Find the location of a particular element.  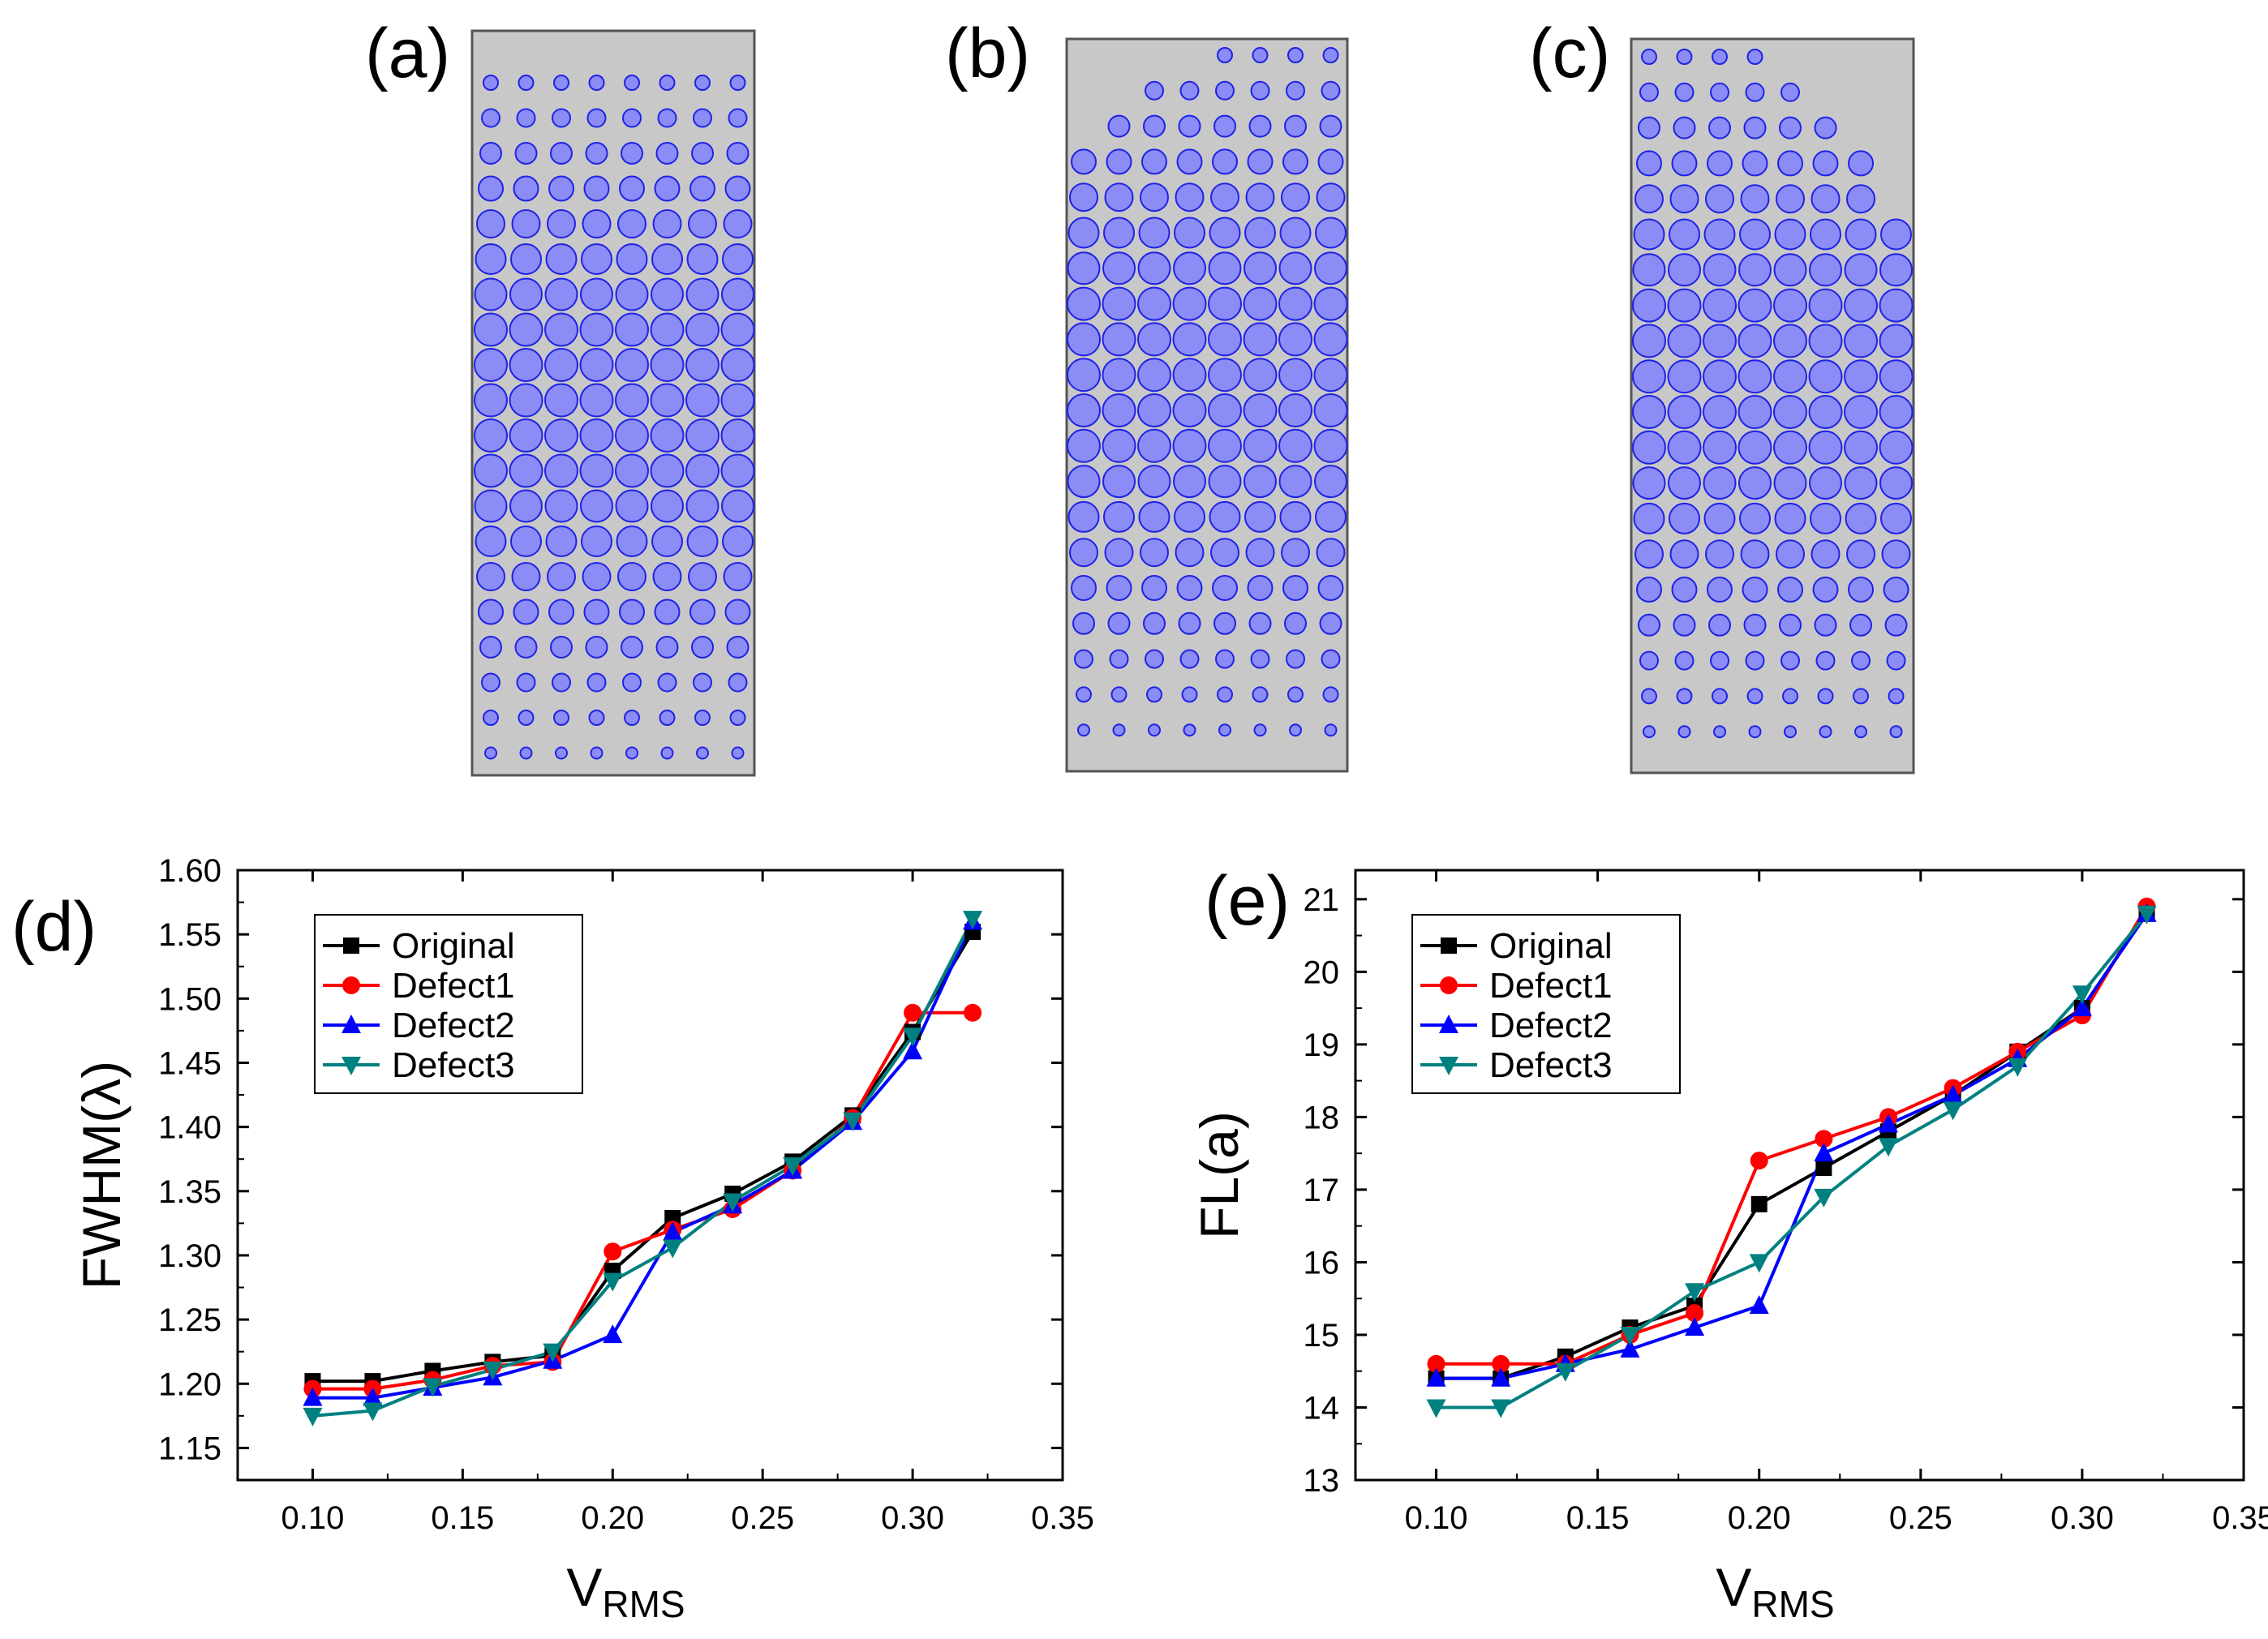

legend-marker-defect2 is located at coordinates (1448, 1024).